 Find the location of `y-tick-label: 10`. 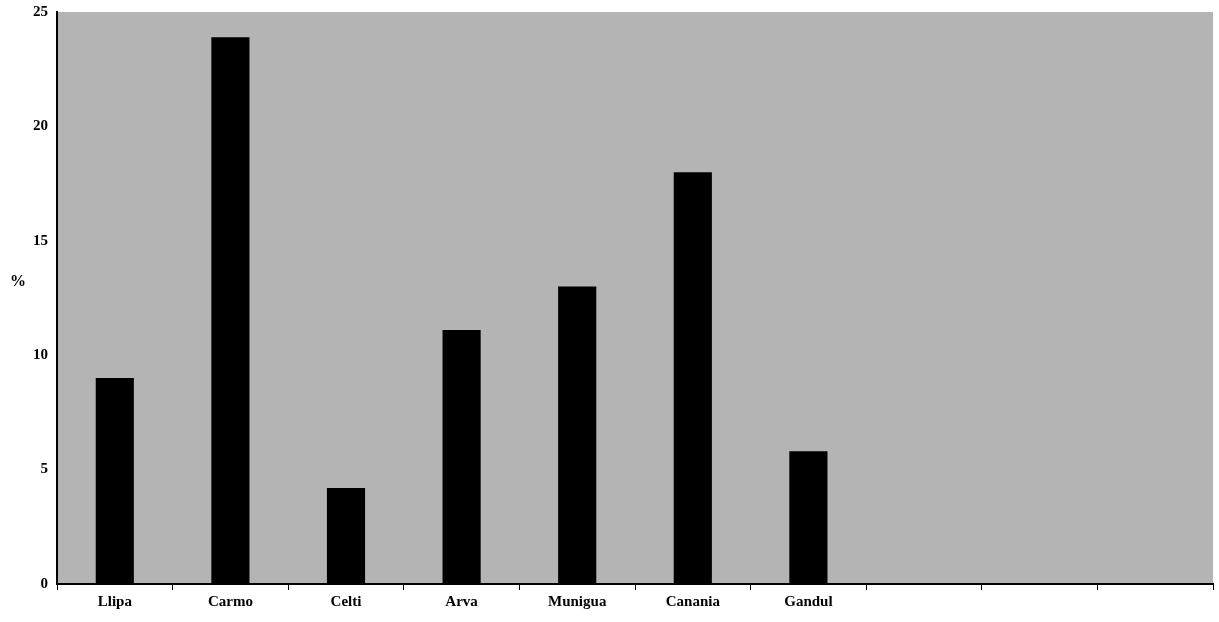

y-tick-label: 10 is located at coordinates (40, 354).